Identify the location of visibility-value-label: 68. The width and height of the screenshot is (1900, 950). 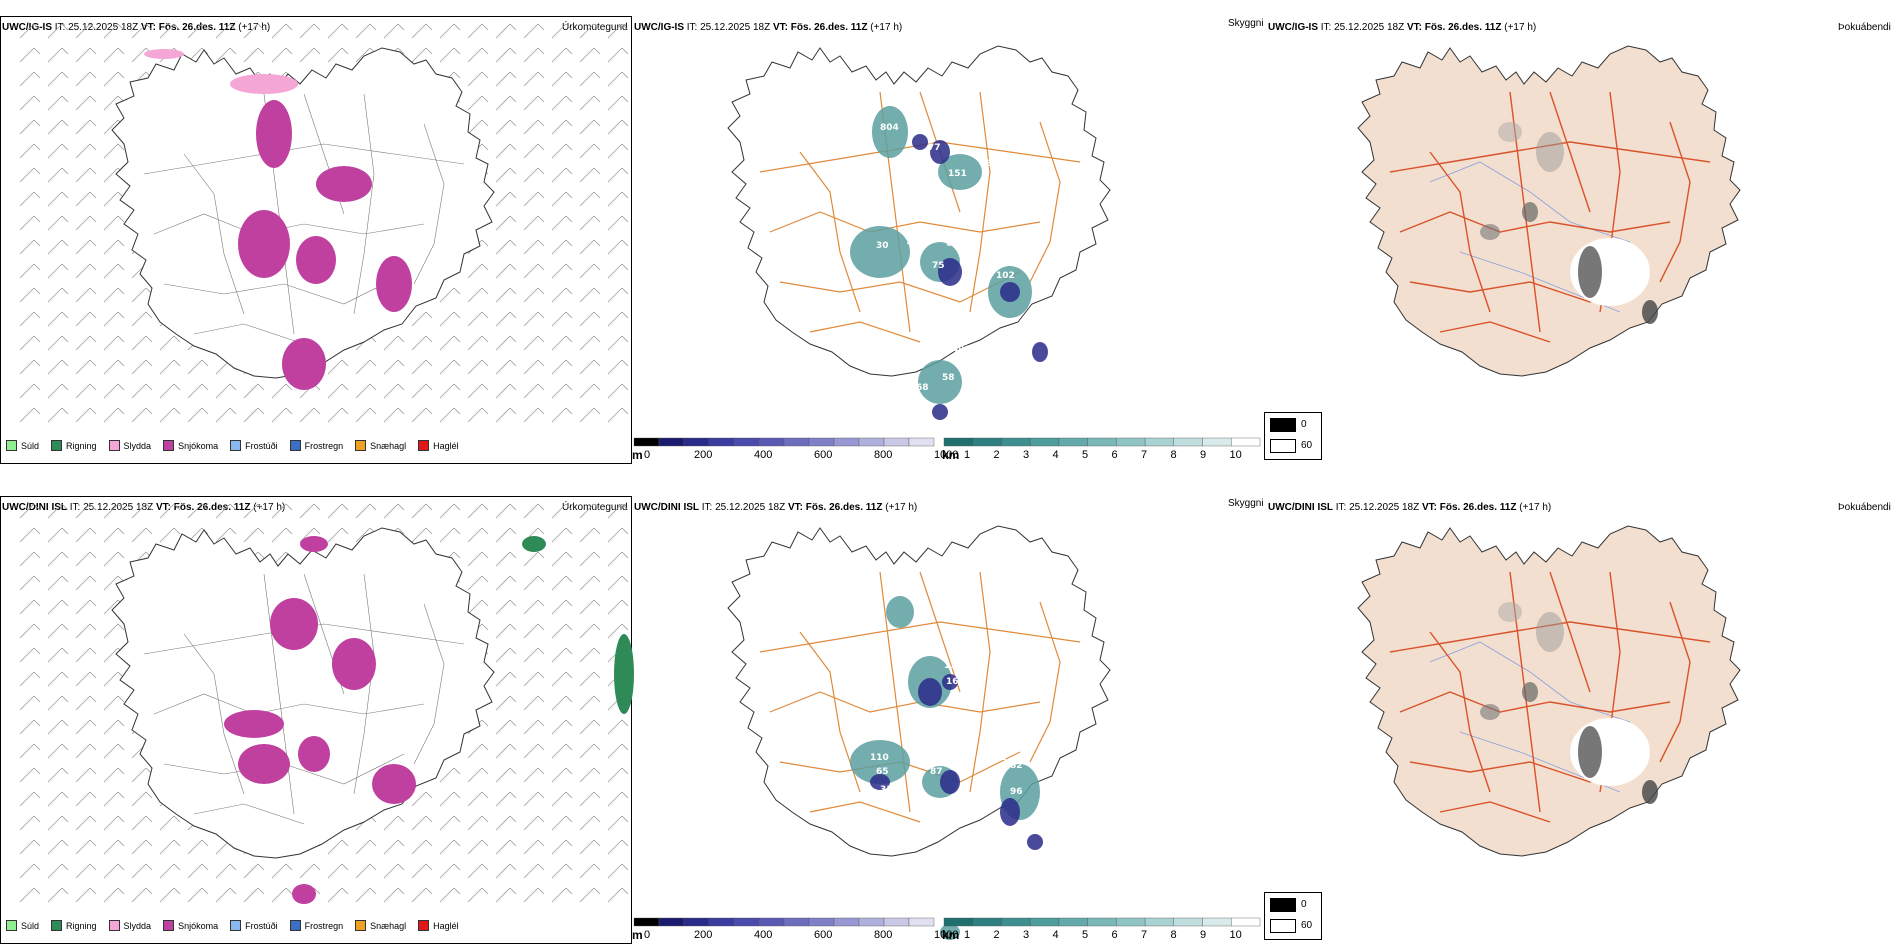
(922, 388).